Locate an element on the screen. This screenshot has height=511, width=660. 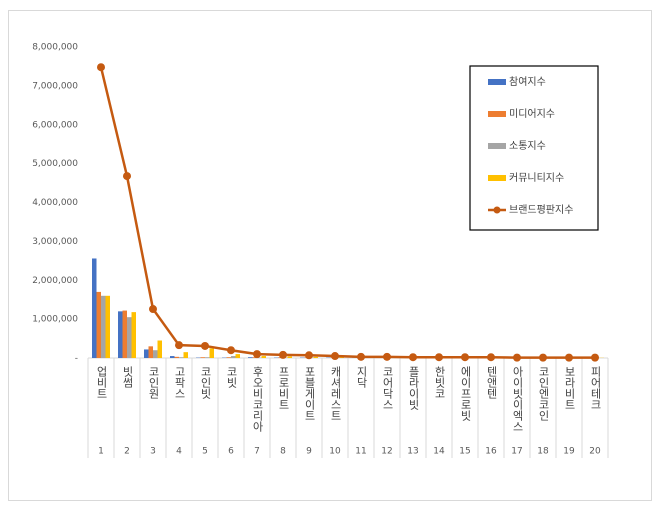
y-tick-label: 1,000,000 is located at coordinates (55, 320).